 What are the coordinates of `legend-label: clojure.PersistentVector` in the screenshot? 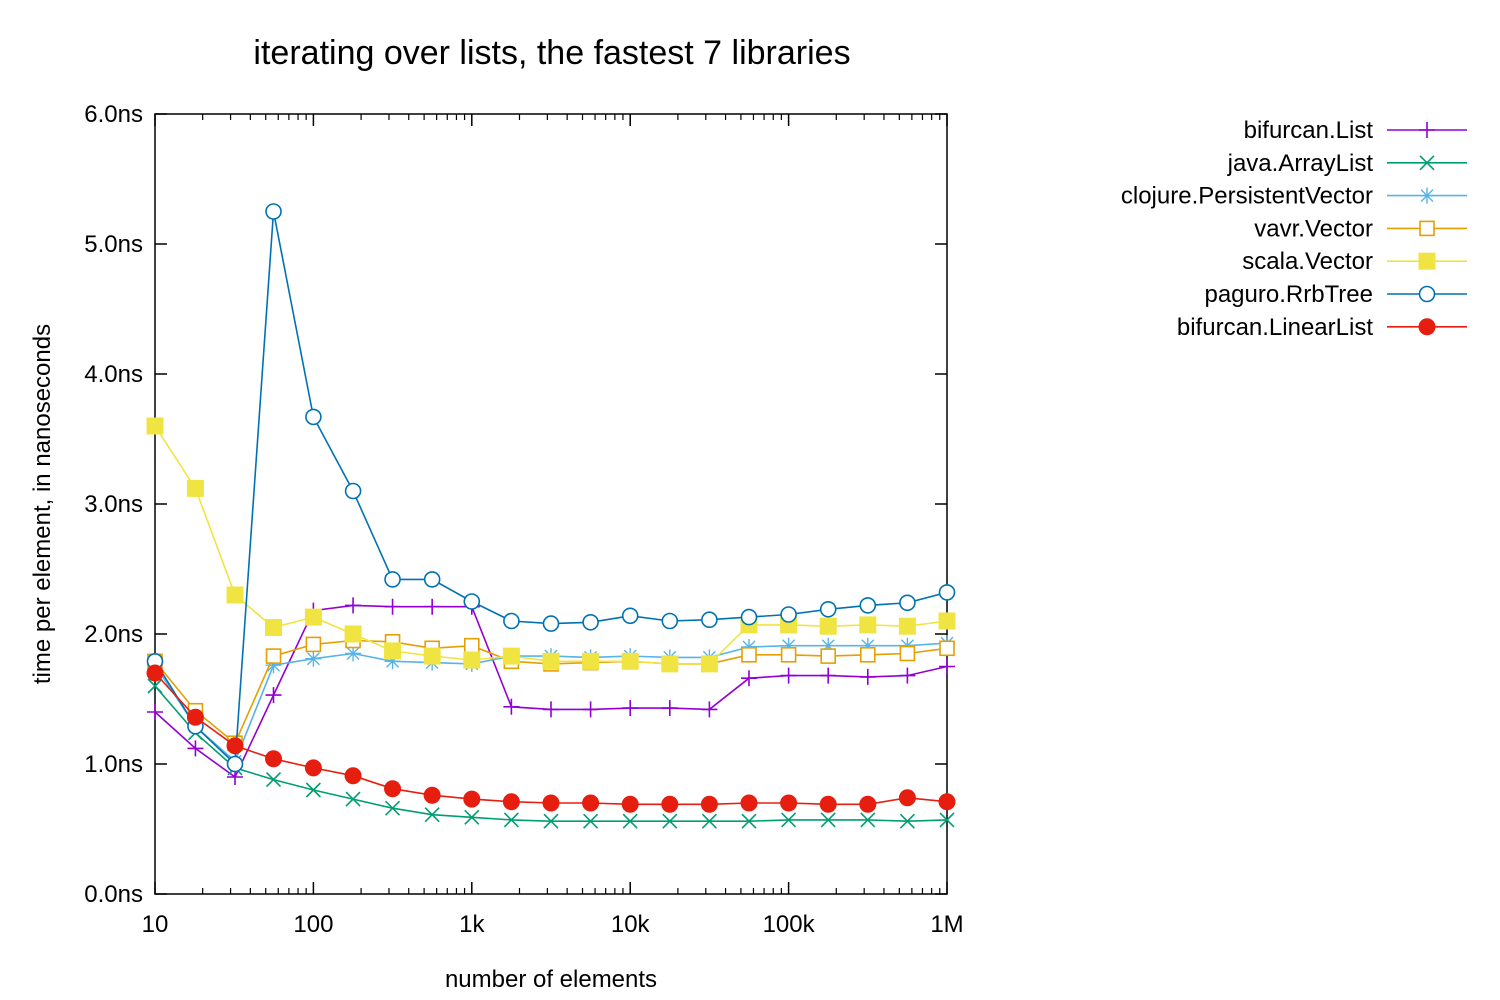 It's located at (1247, 196).